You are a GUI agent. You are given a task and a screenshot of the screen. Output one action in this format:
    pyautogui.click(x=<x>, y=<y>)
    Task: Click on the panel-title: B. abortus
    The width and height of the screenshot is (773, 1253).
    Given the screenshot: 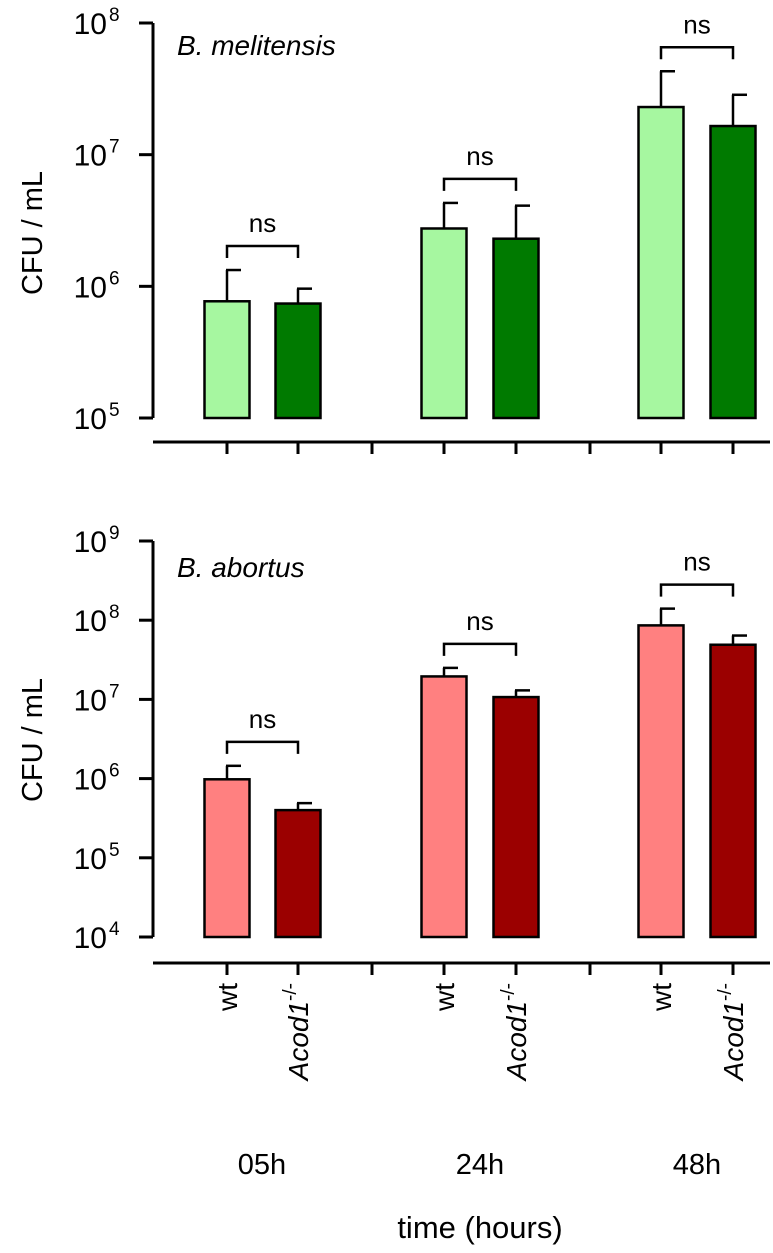 What is the action you would take?
    pyautogui.click(x=241, y=567)
    